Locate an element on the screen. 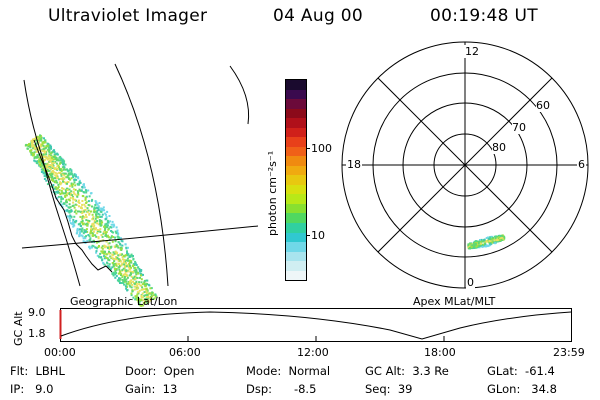 The width and height of the screenshot is (600, 400). altitude-timeline is located at coordinates (315, 325).